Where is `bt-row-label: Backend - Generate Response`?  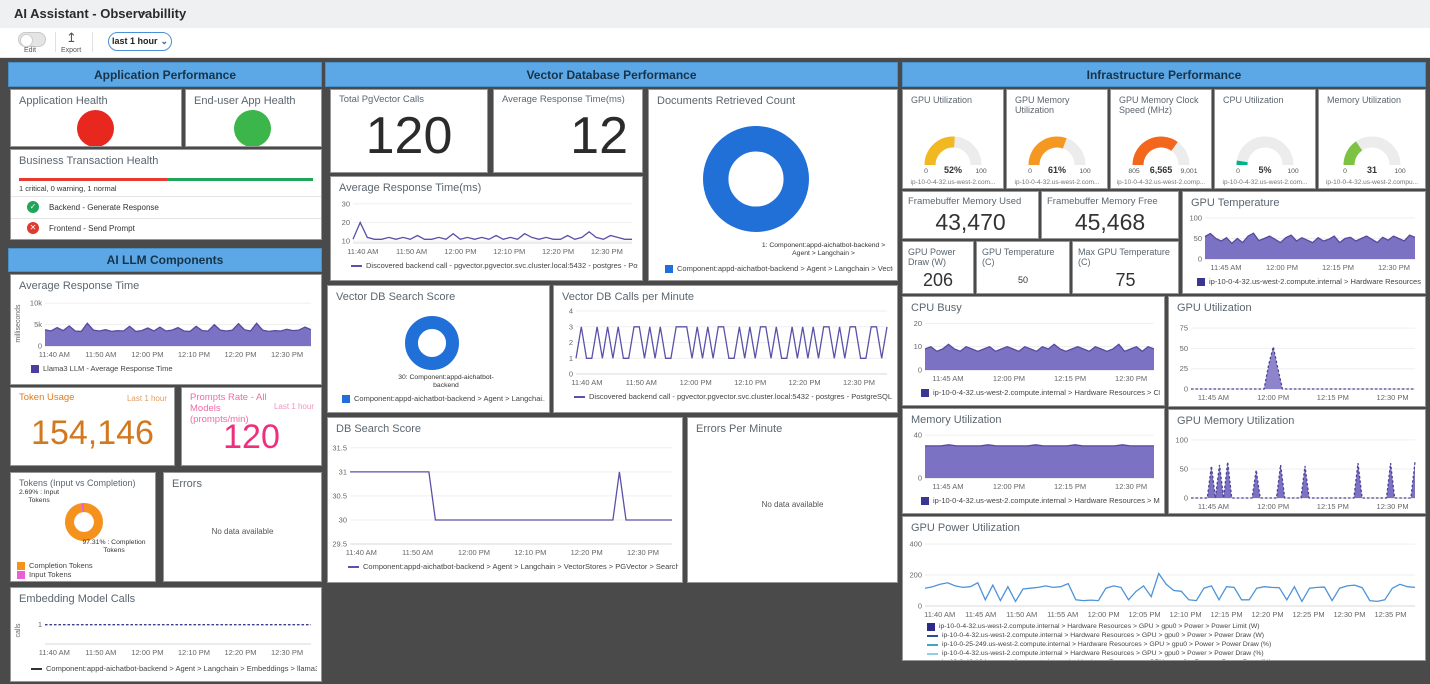 bt-row-label: Backend - Generate Response is located at coordinates (104, 207).